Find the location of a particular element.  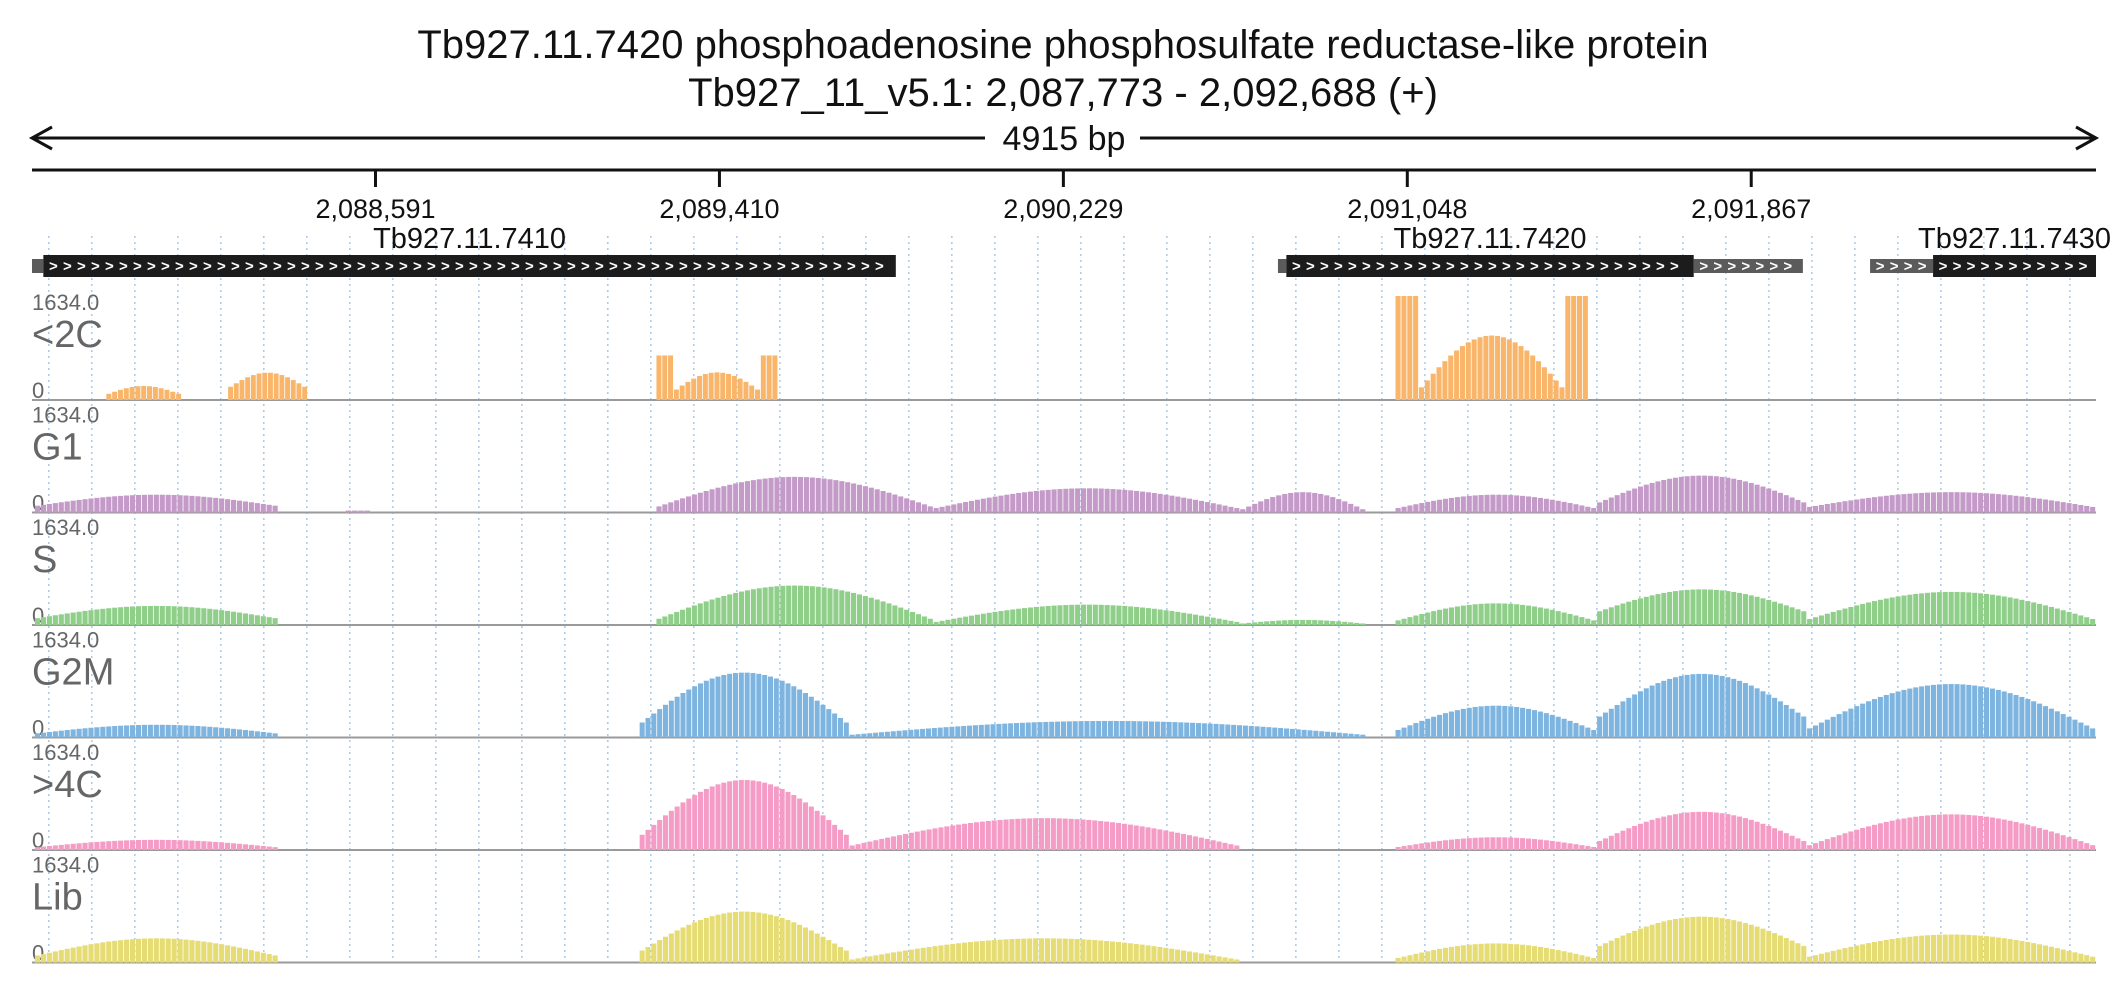

gene-label: Tb927.11.7410 is located at coordinates (469, 239).